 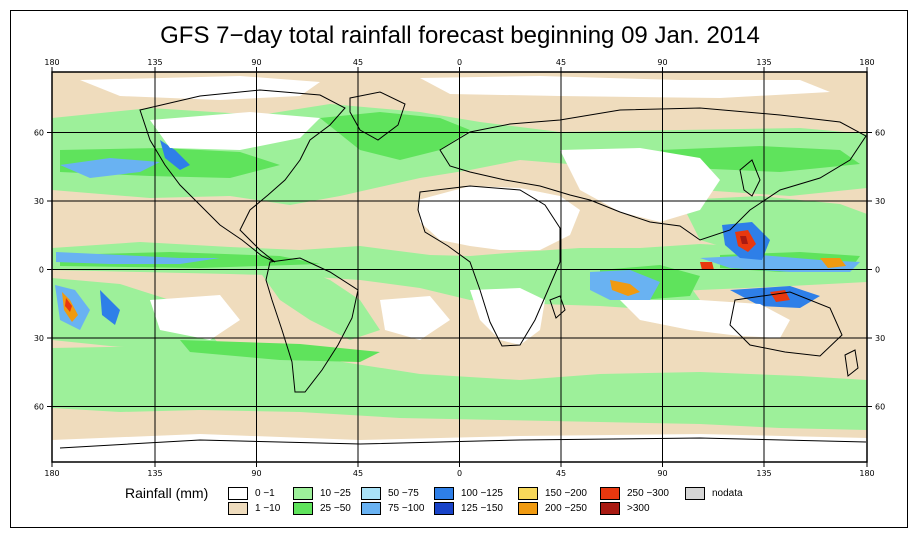 What do you see at coordinates (242, 176) in the screenshot?
I see `north-america-outline` at bounding box center [242, 176].